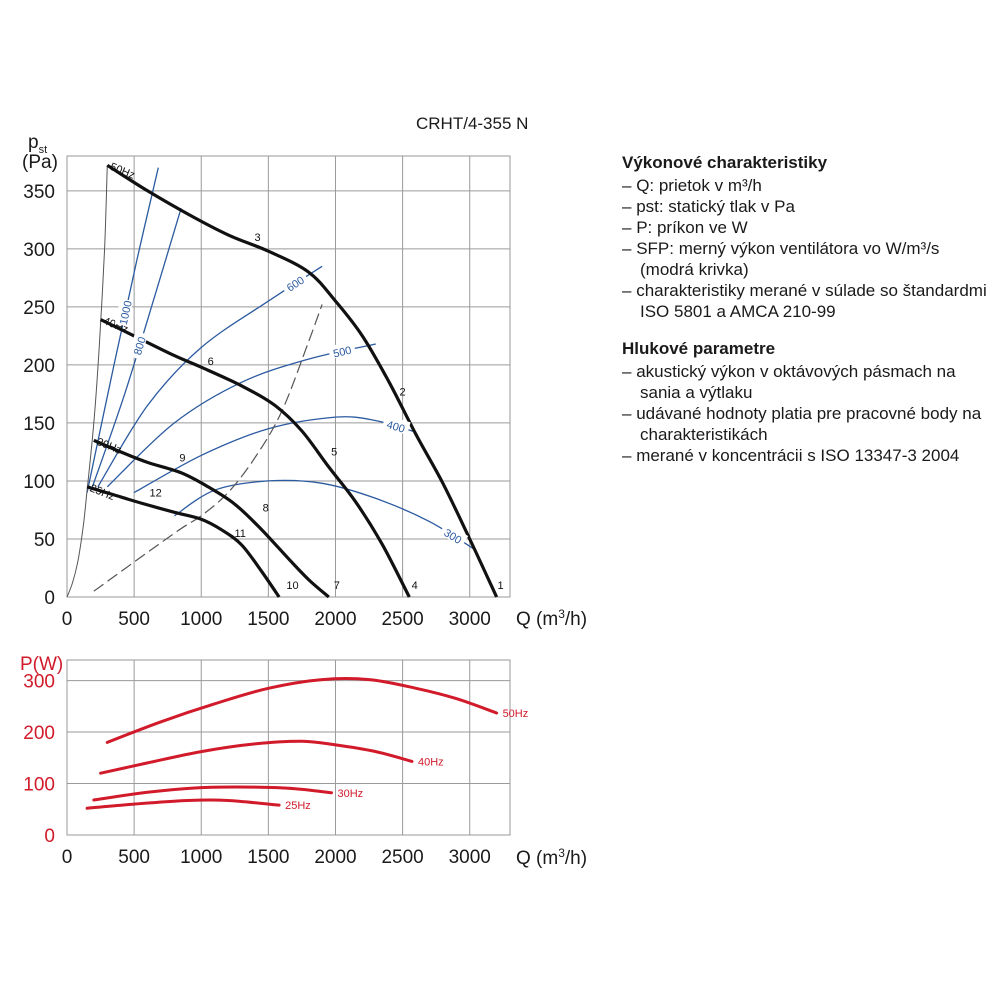  I want to click on model-title: CRHT/4-355 N, so click(472, 123).